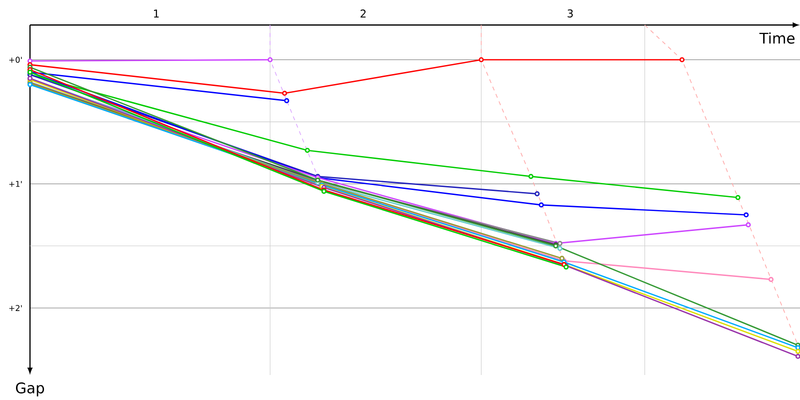 This screenshot has width=800, height=400. Describe the element at coordinates (570, 13) in the screenshot. I see `x-tick-label: 3` at that location.